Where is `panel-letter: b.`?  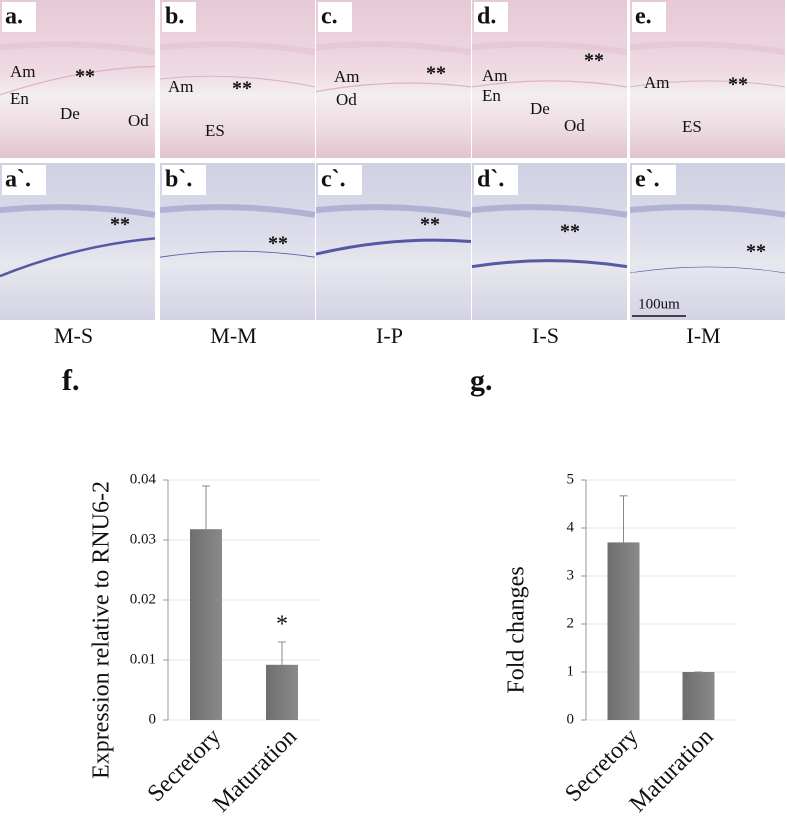 panel-letter: b. is located at coordinates (174, 17).